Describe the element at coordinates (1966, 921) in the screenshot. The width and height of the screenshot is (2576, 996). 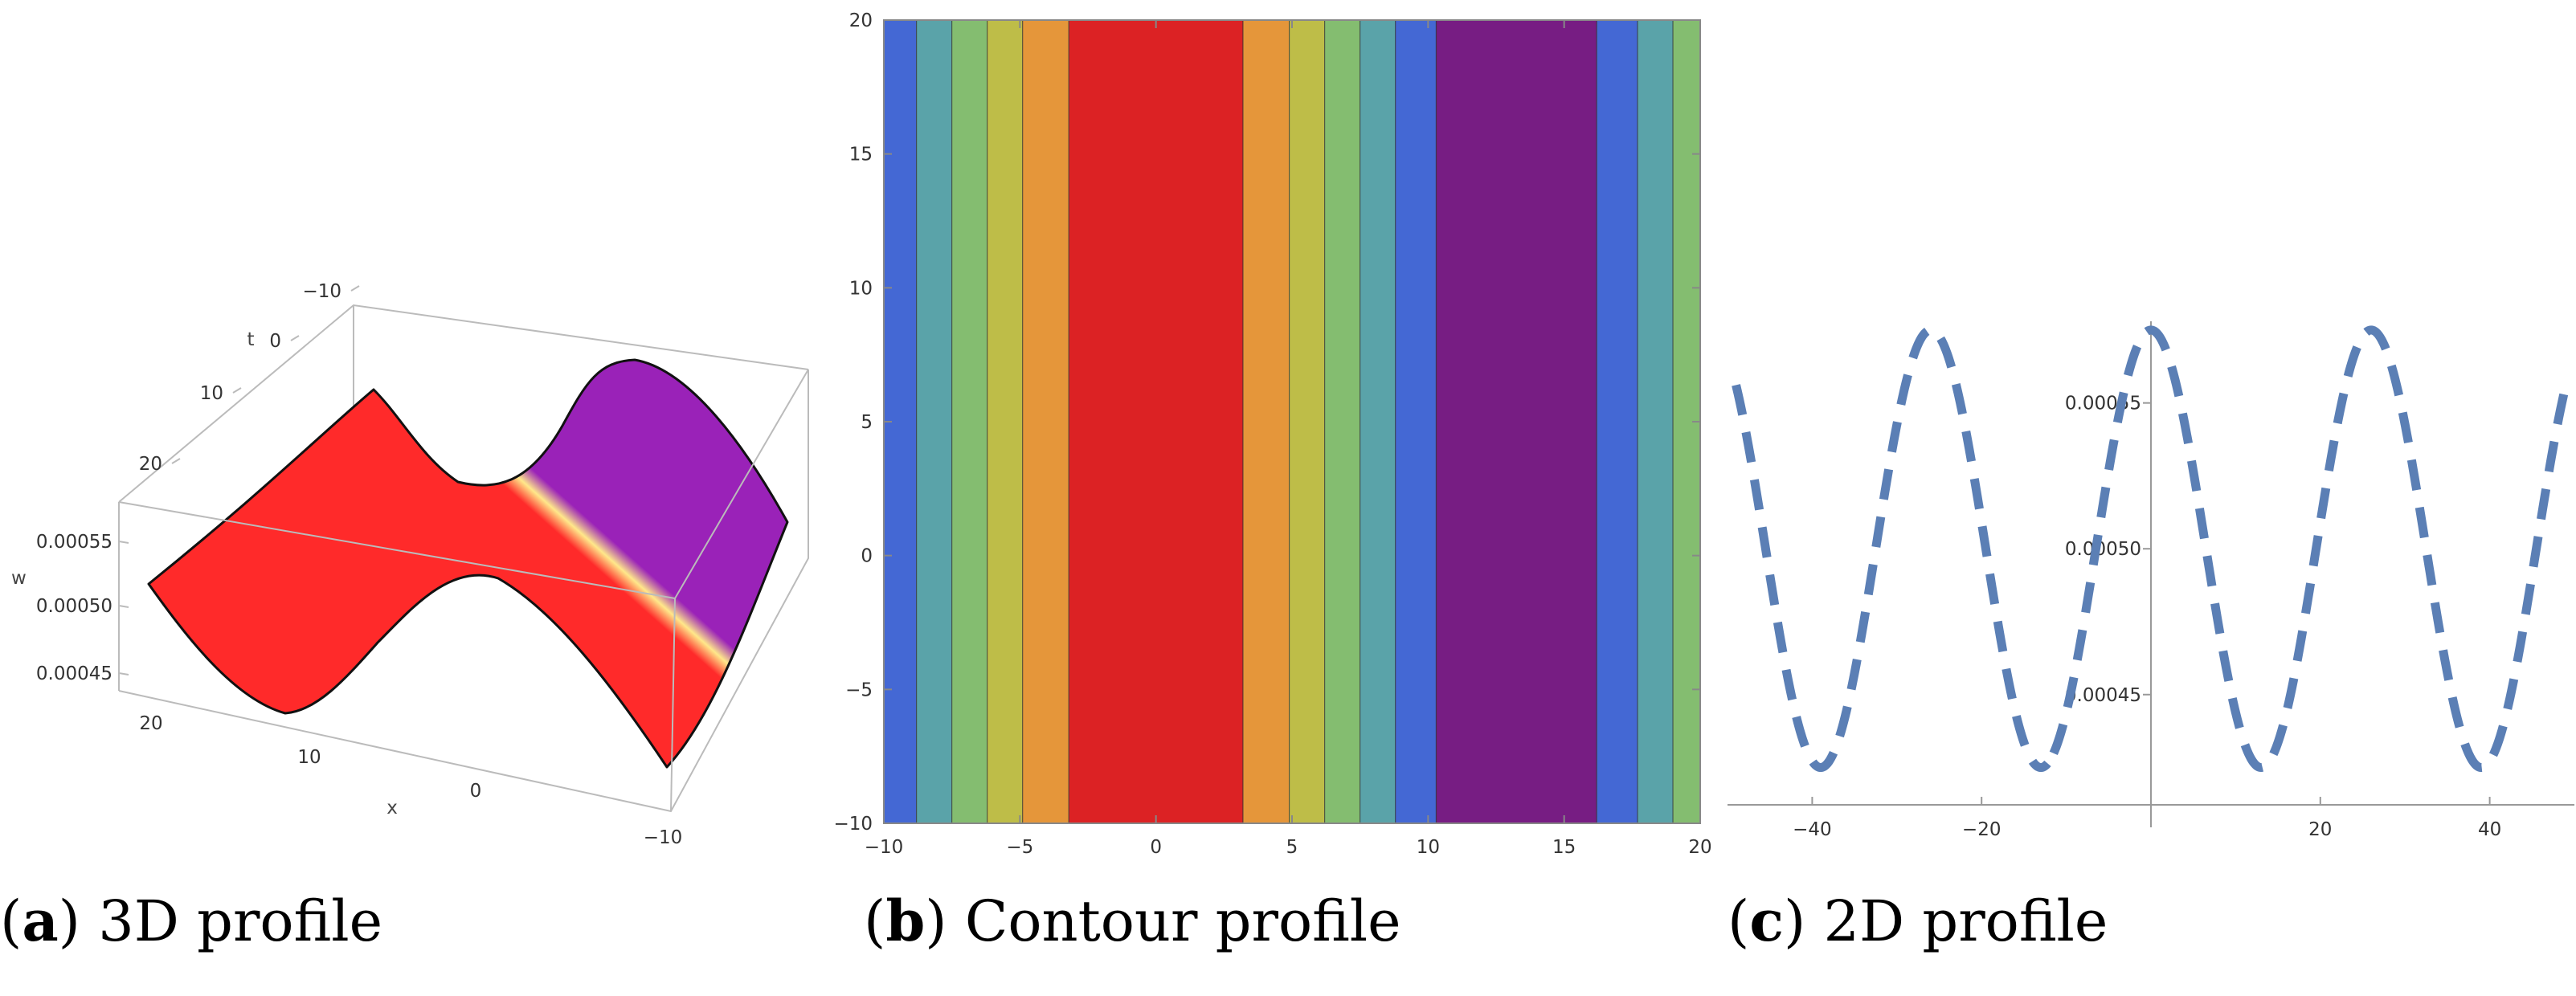
I see `caption-c-text: 2D profile` at that location.